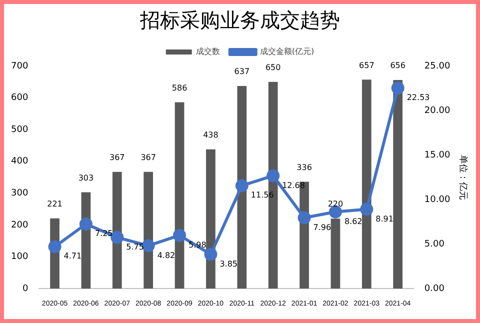  What do you see at coordinates (434, 289) in the screenshot?
I see `y2-tick-label: 0.00` at bounding box center [434, 289].